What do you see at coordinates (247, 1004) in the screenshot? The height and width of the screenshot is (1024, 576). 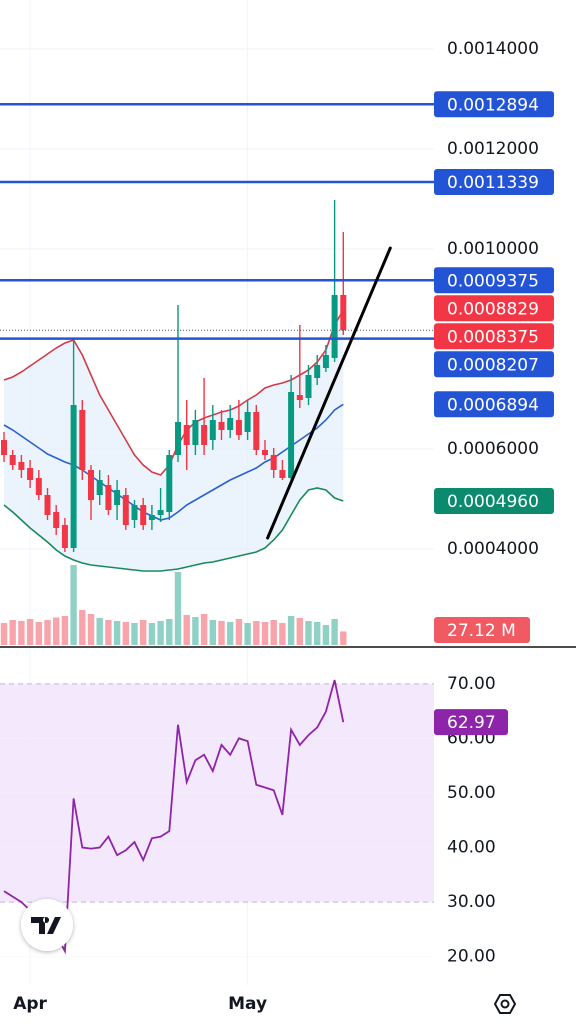 I see `x-tick-label: May` at bounding box center [247, 1004].